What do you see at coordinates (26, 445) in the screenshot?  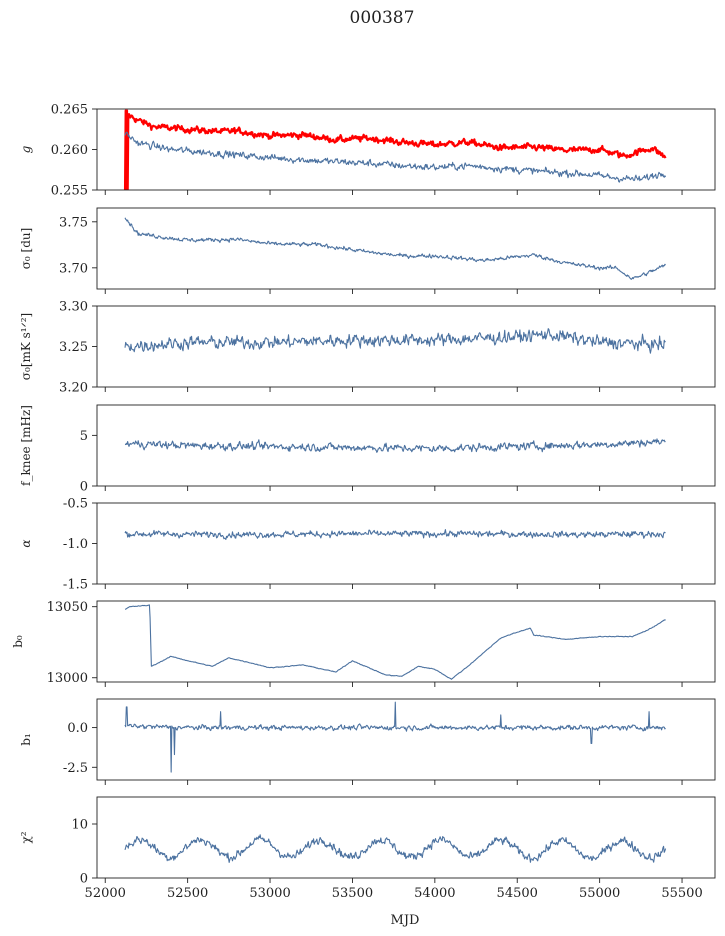 I see `y-axis-label: f_knee [mHz]` at bounding box center [26, 445].